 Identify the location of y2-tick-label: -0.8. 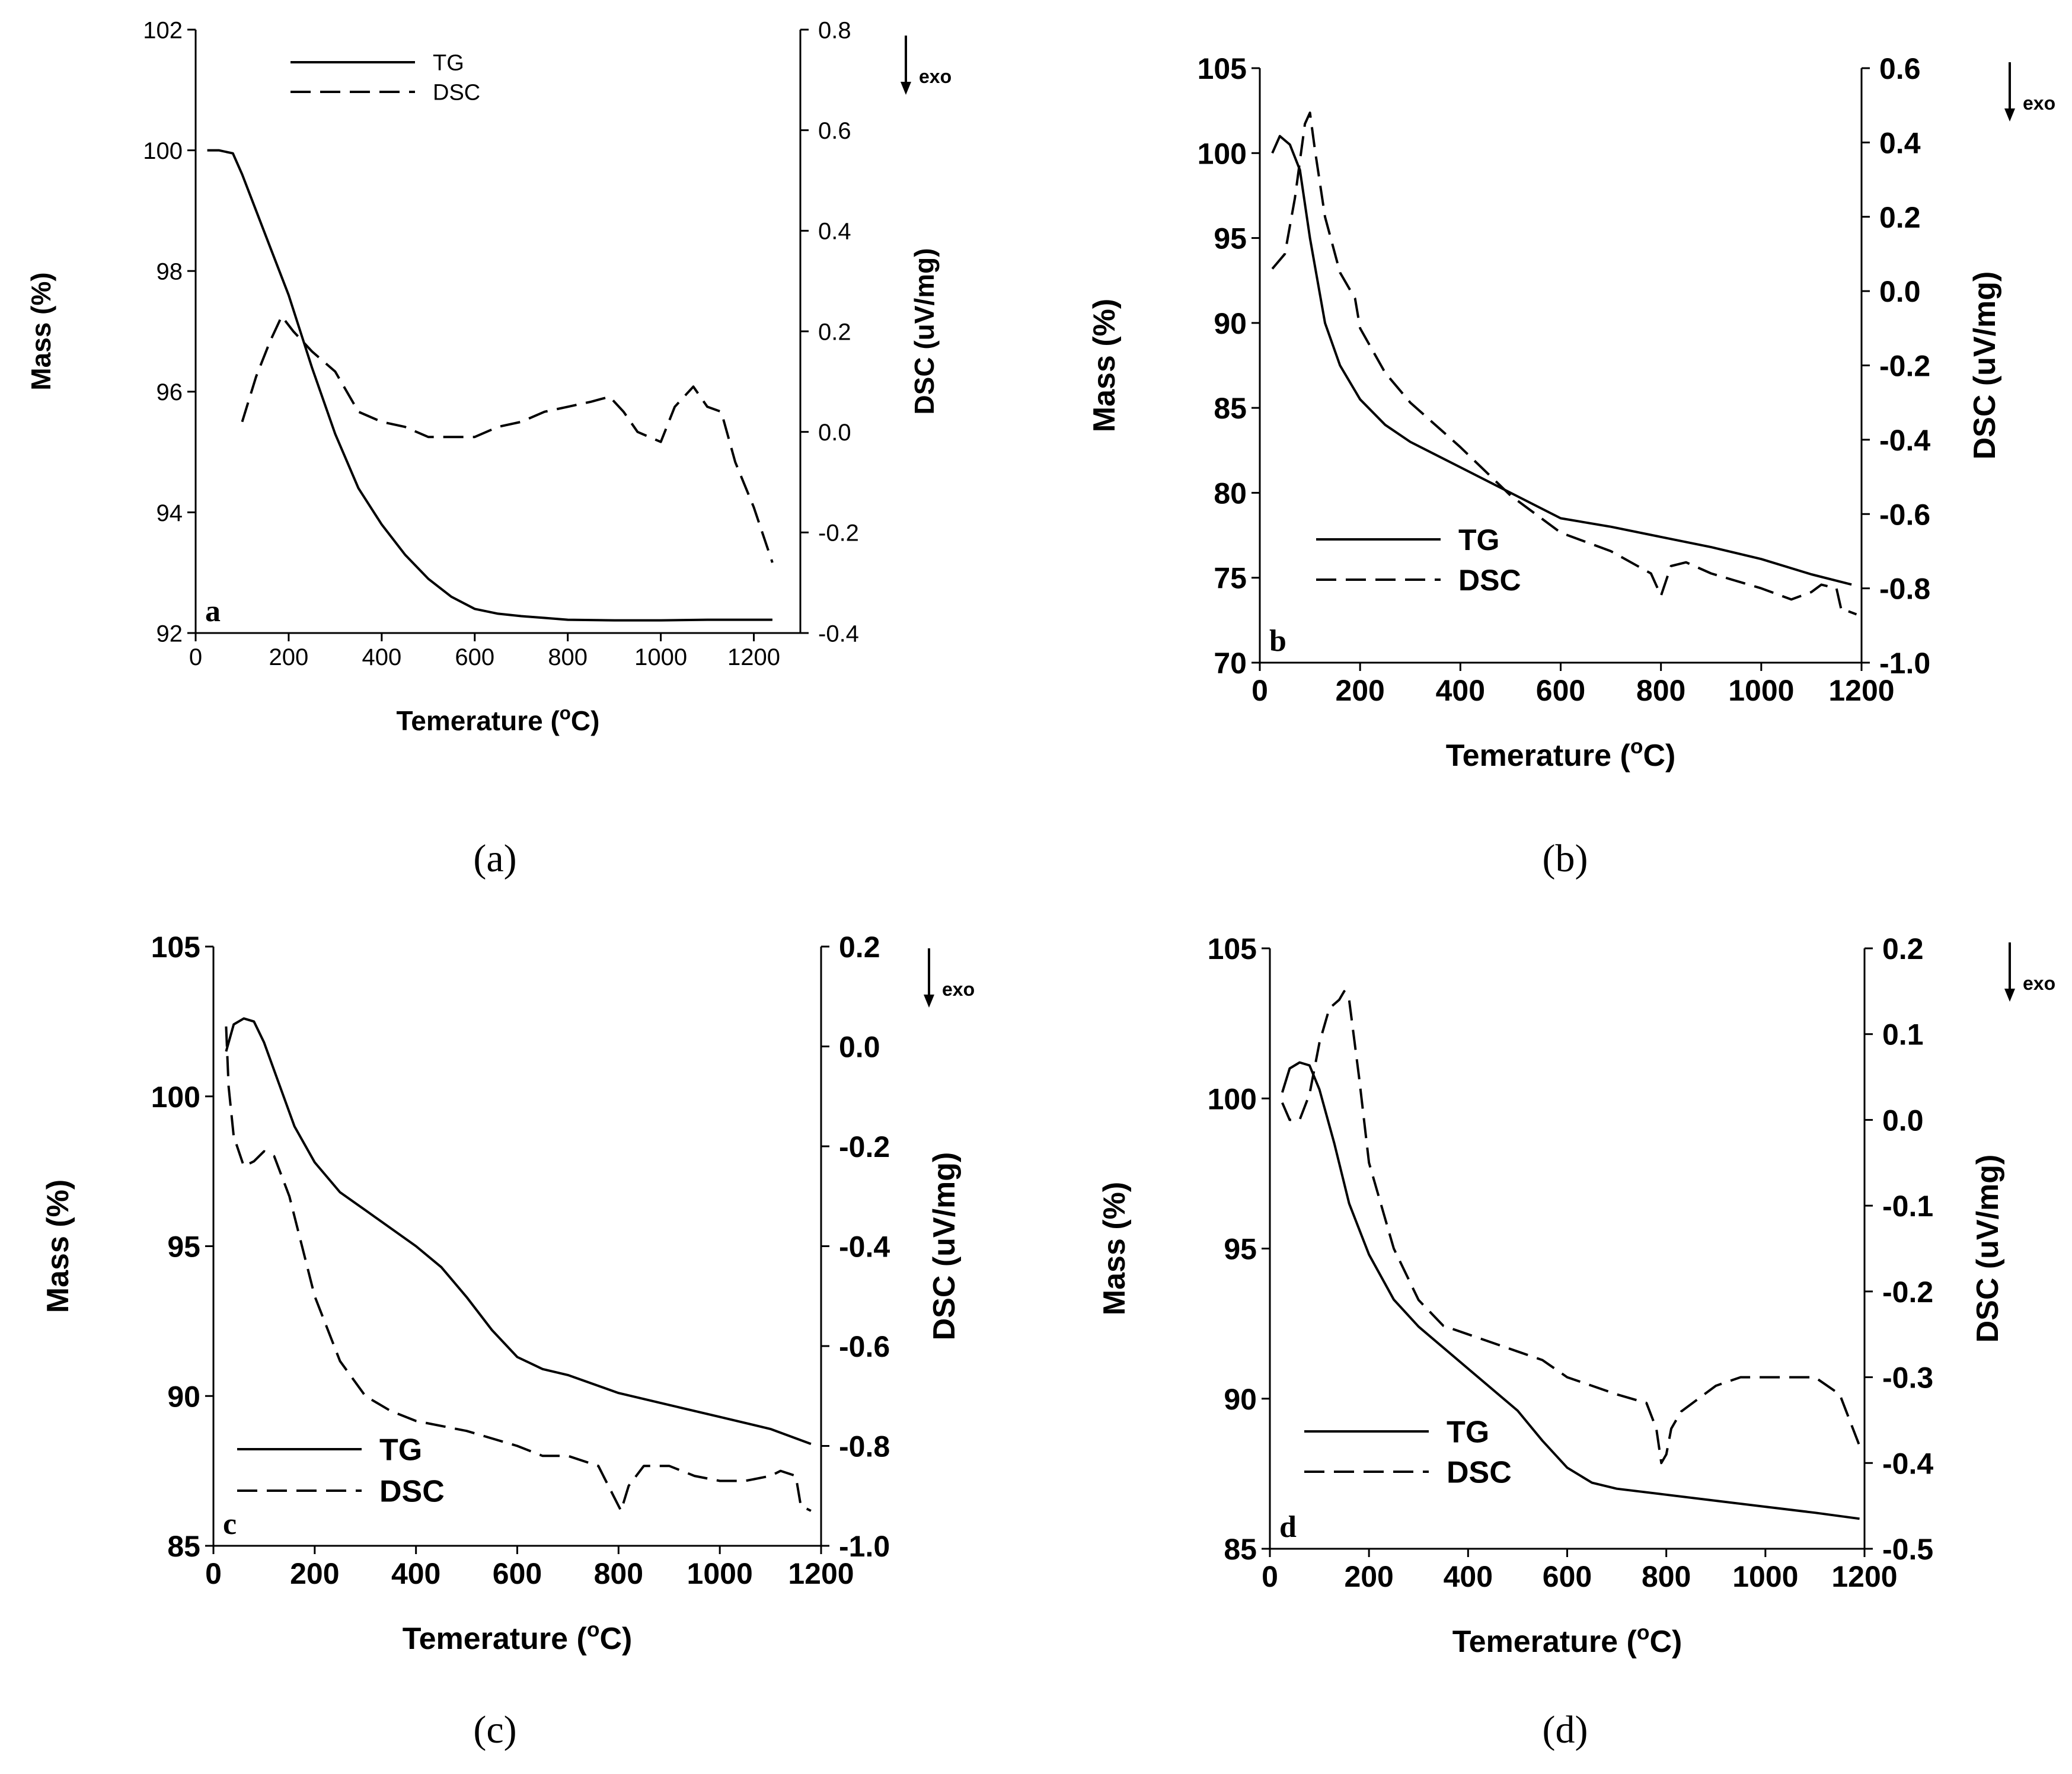
(1904, 589).